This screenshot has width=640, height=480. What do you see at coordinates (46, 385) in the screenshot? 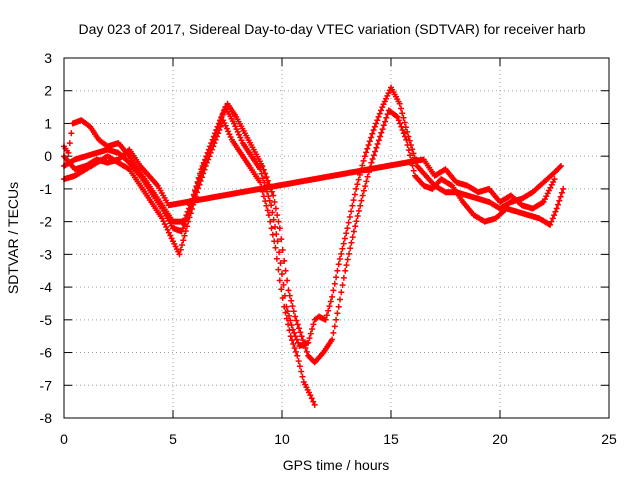
I see `y-tick-label: -7` at bounding box center [46, 385].